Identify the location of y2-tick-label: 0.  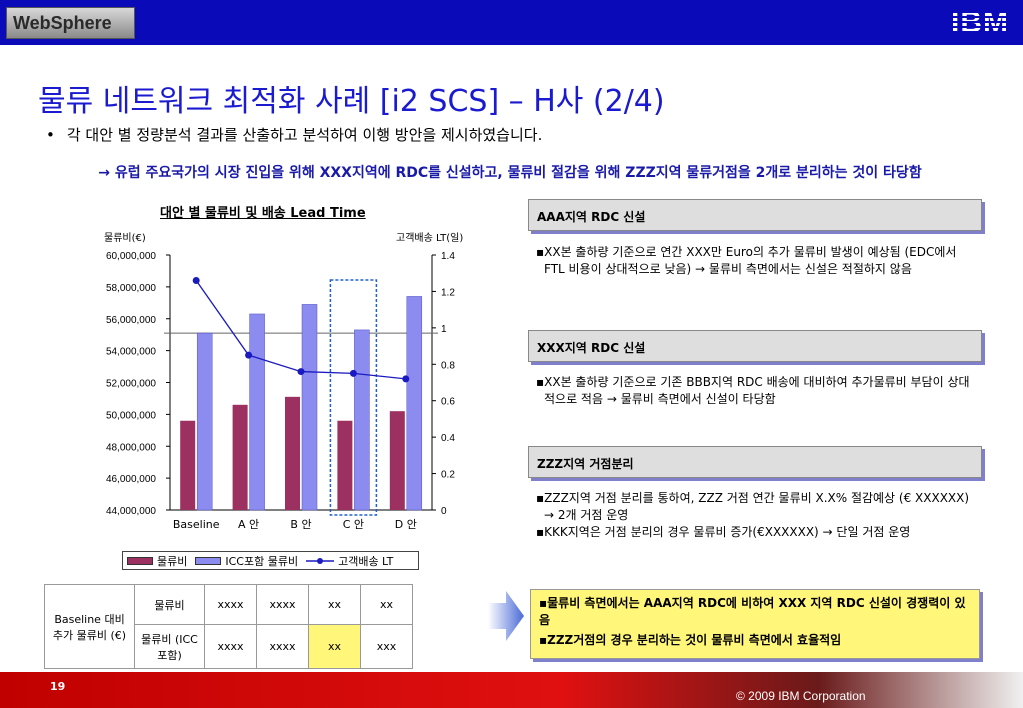
(444, 511).